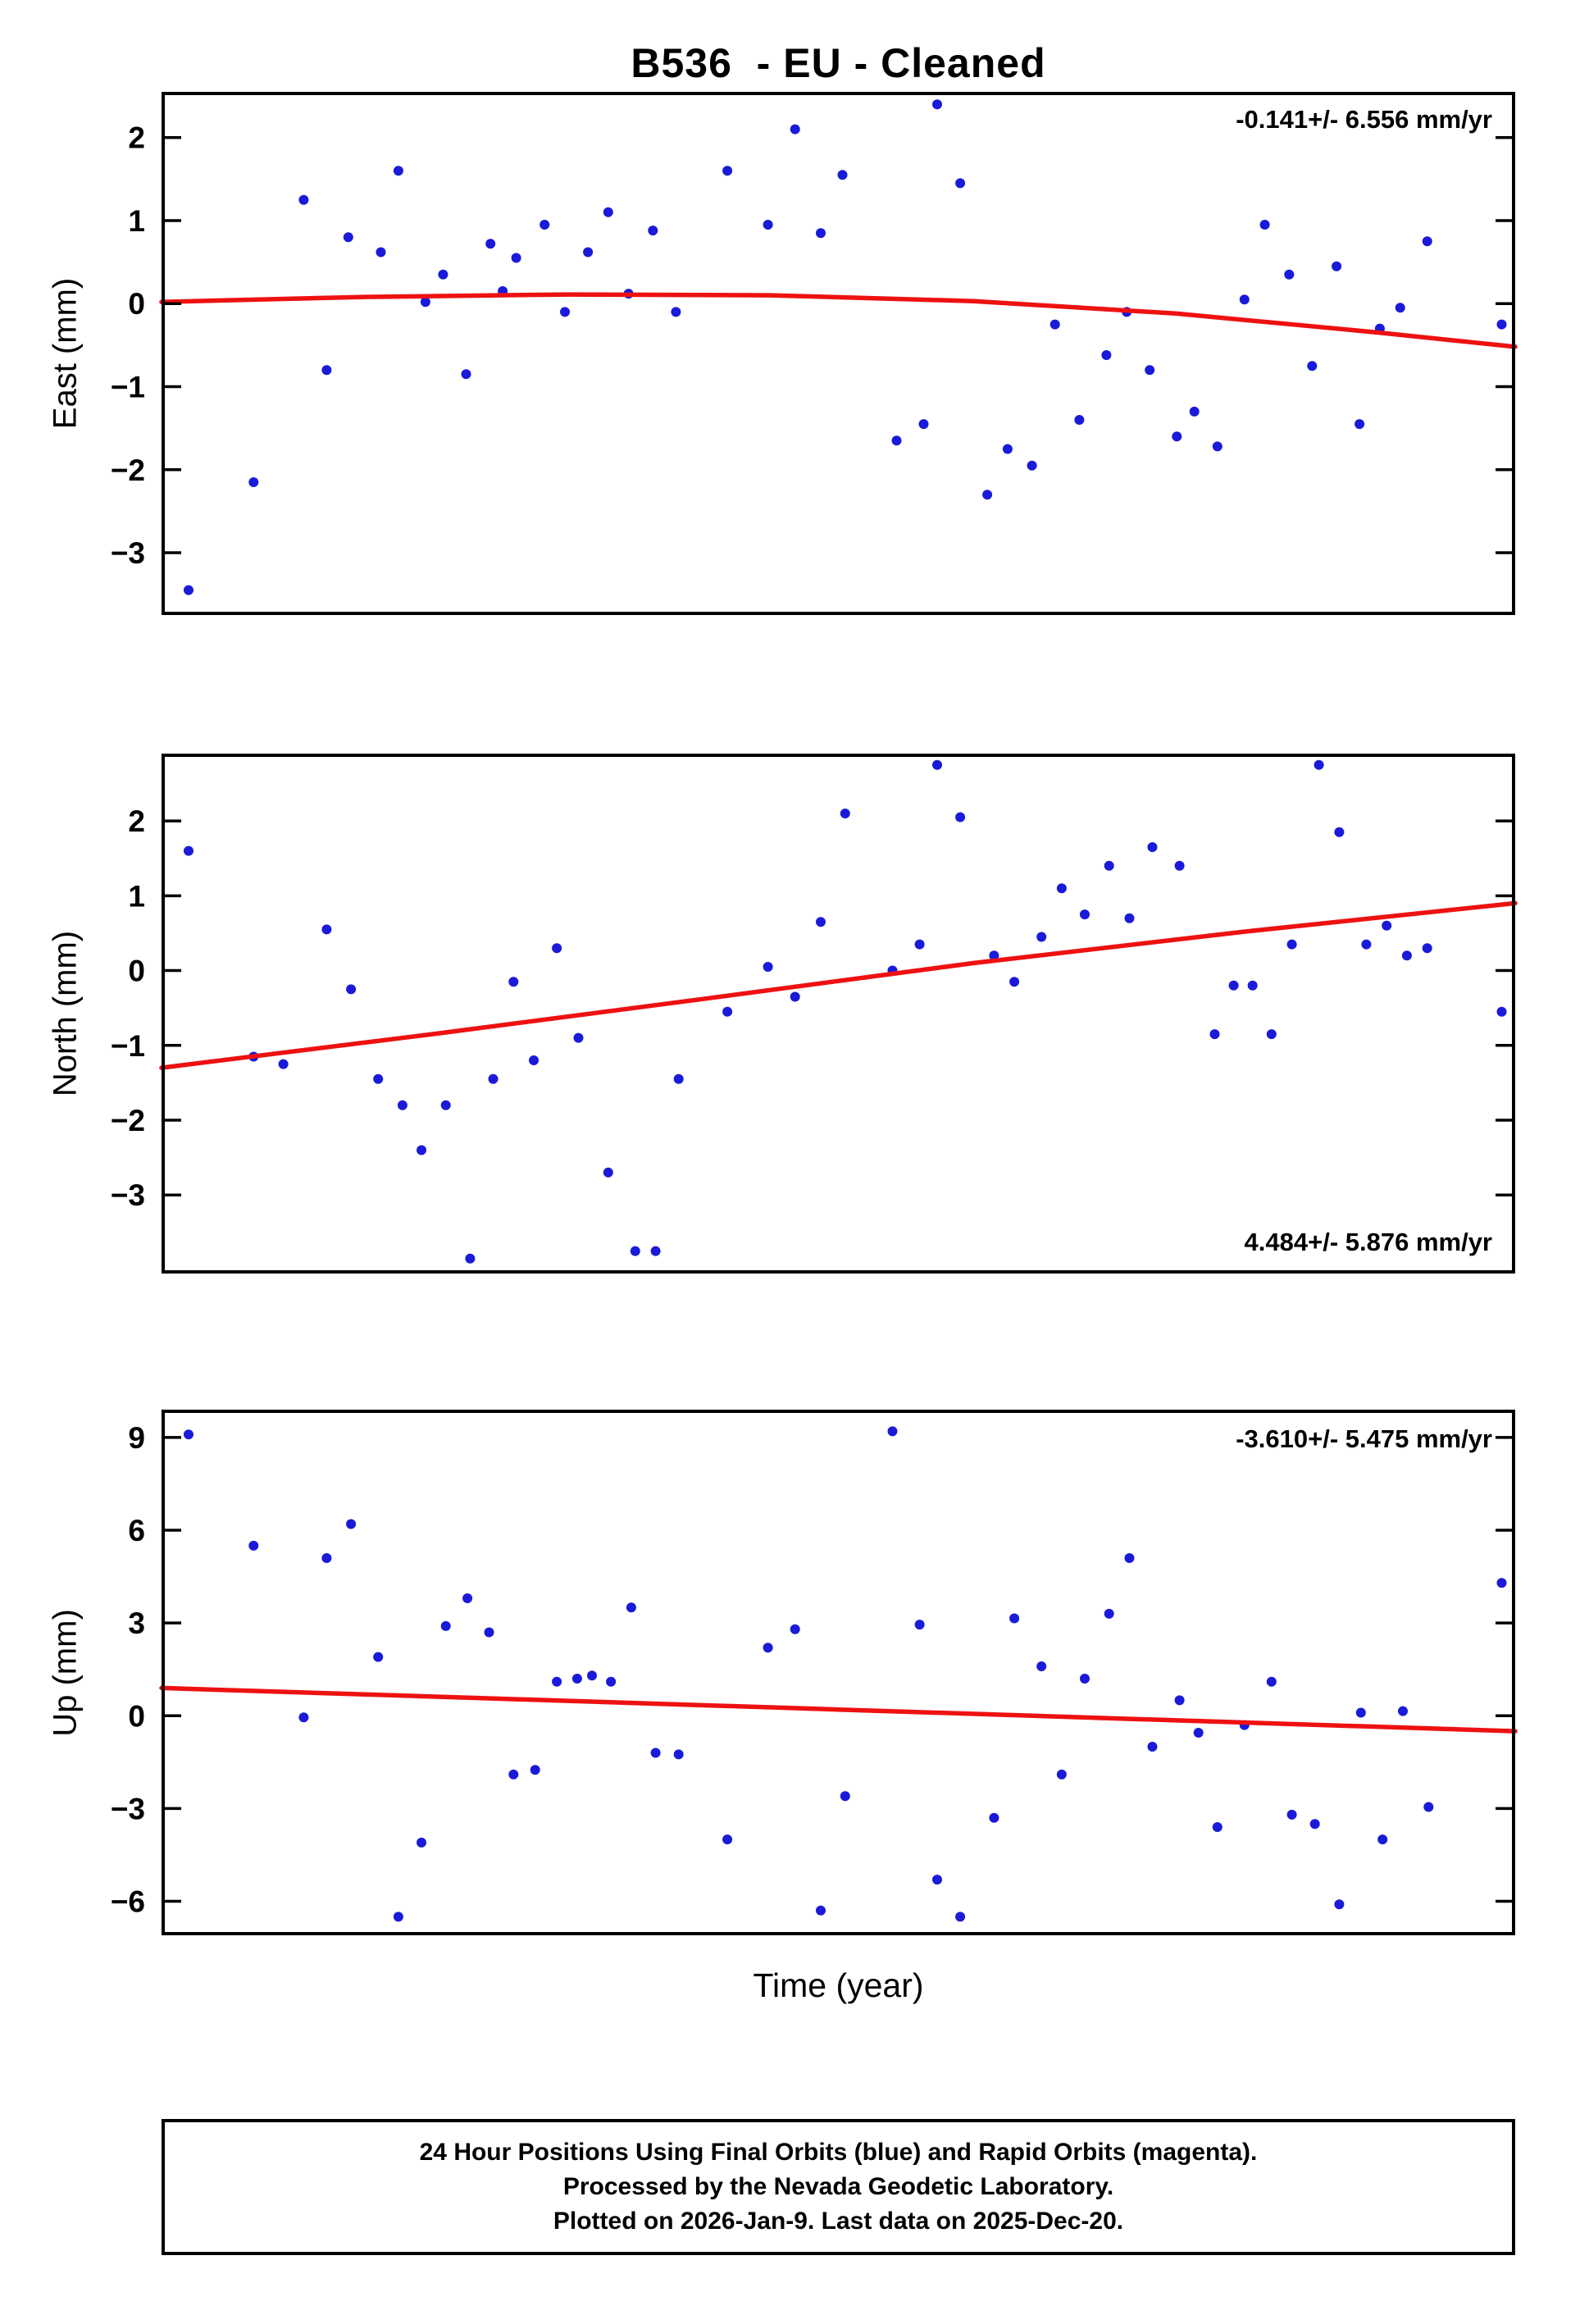 Image resolution: width=1589 pixels, height=2324 pixels. What do you see at coordinates (838, 63) in the screenshot?
I see `chart-title: B536 - EU - Cleaned` at bounding box center [838, 63].